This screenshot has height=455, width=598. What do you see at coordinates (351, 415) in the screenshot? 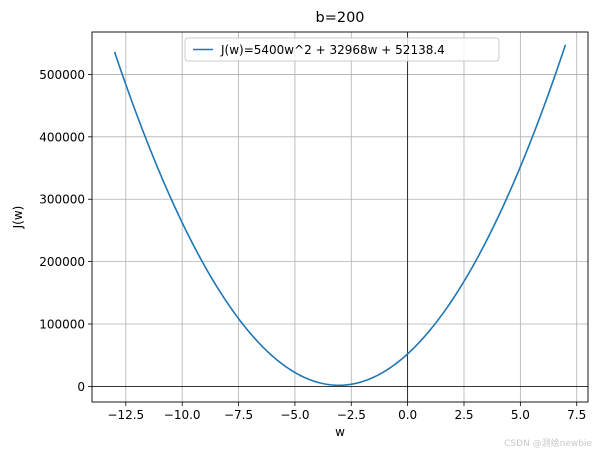
I see `x-tick-label: −2.5` at bounding box center [351, 415].